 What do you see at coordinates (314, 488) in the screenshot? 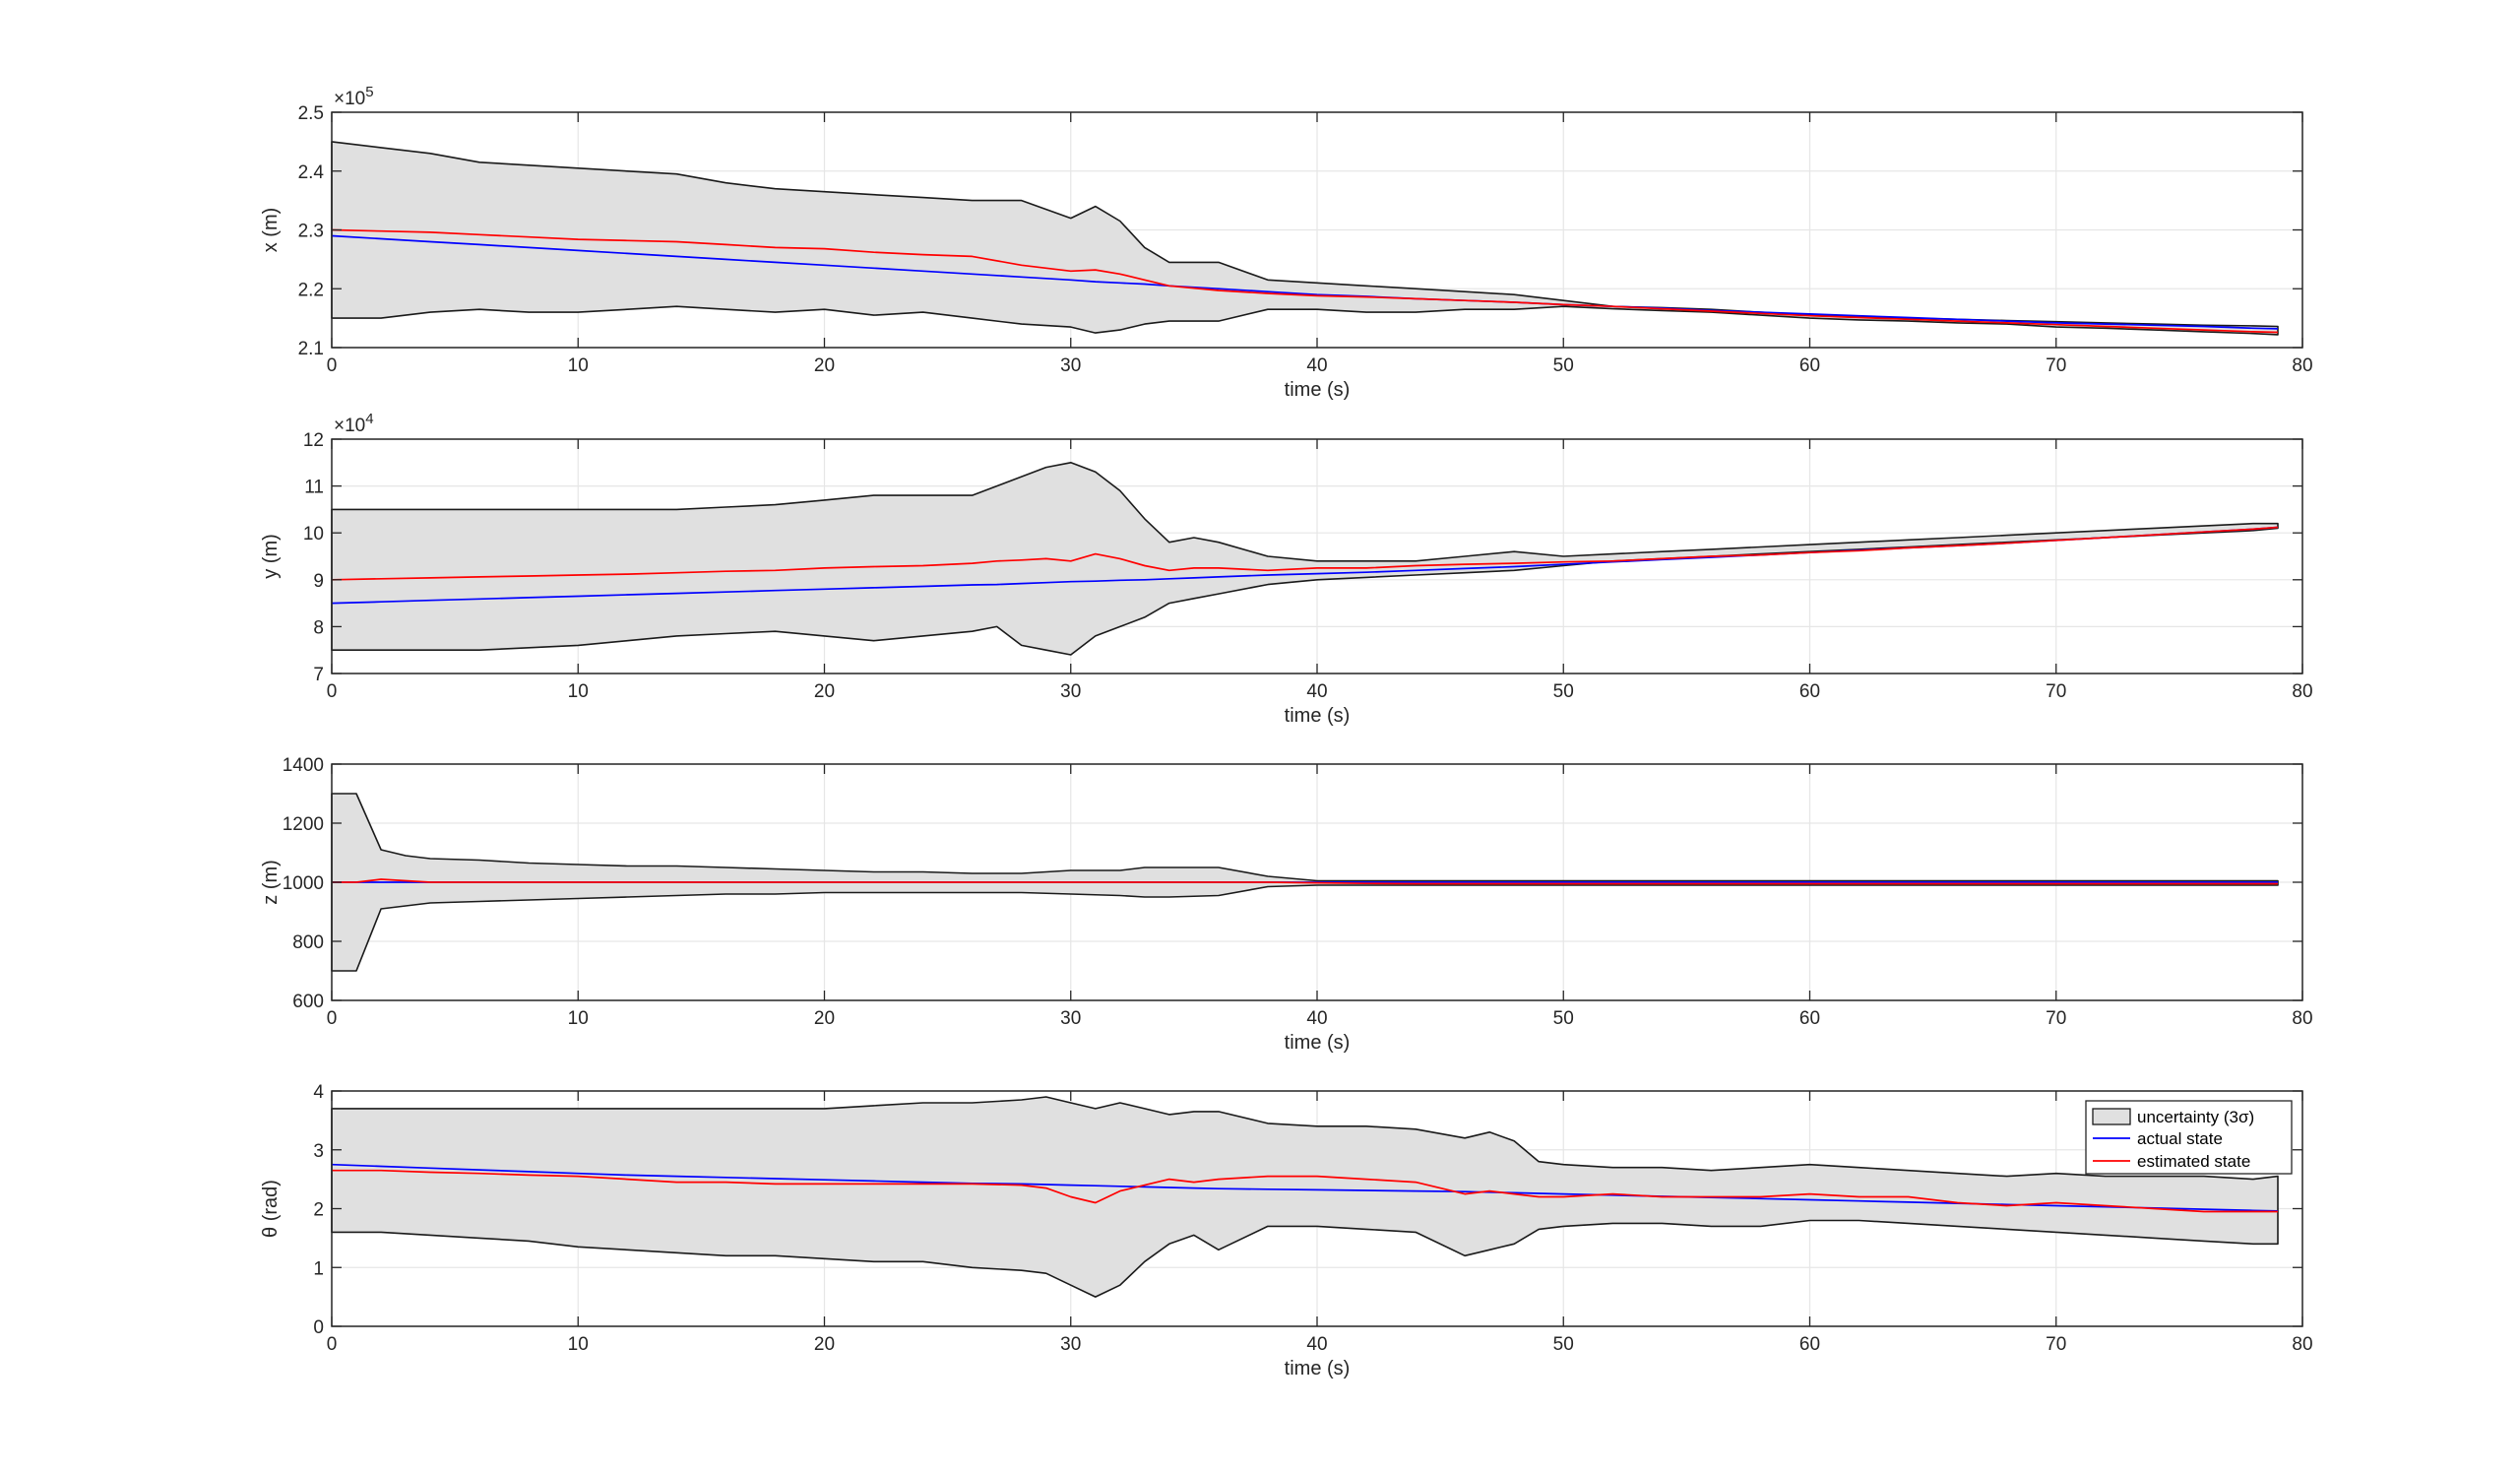
I see `y-tick-label: 11` at bounding box center [314, 488].